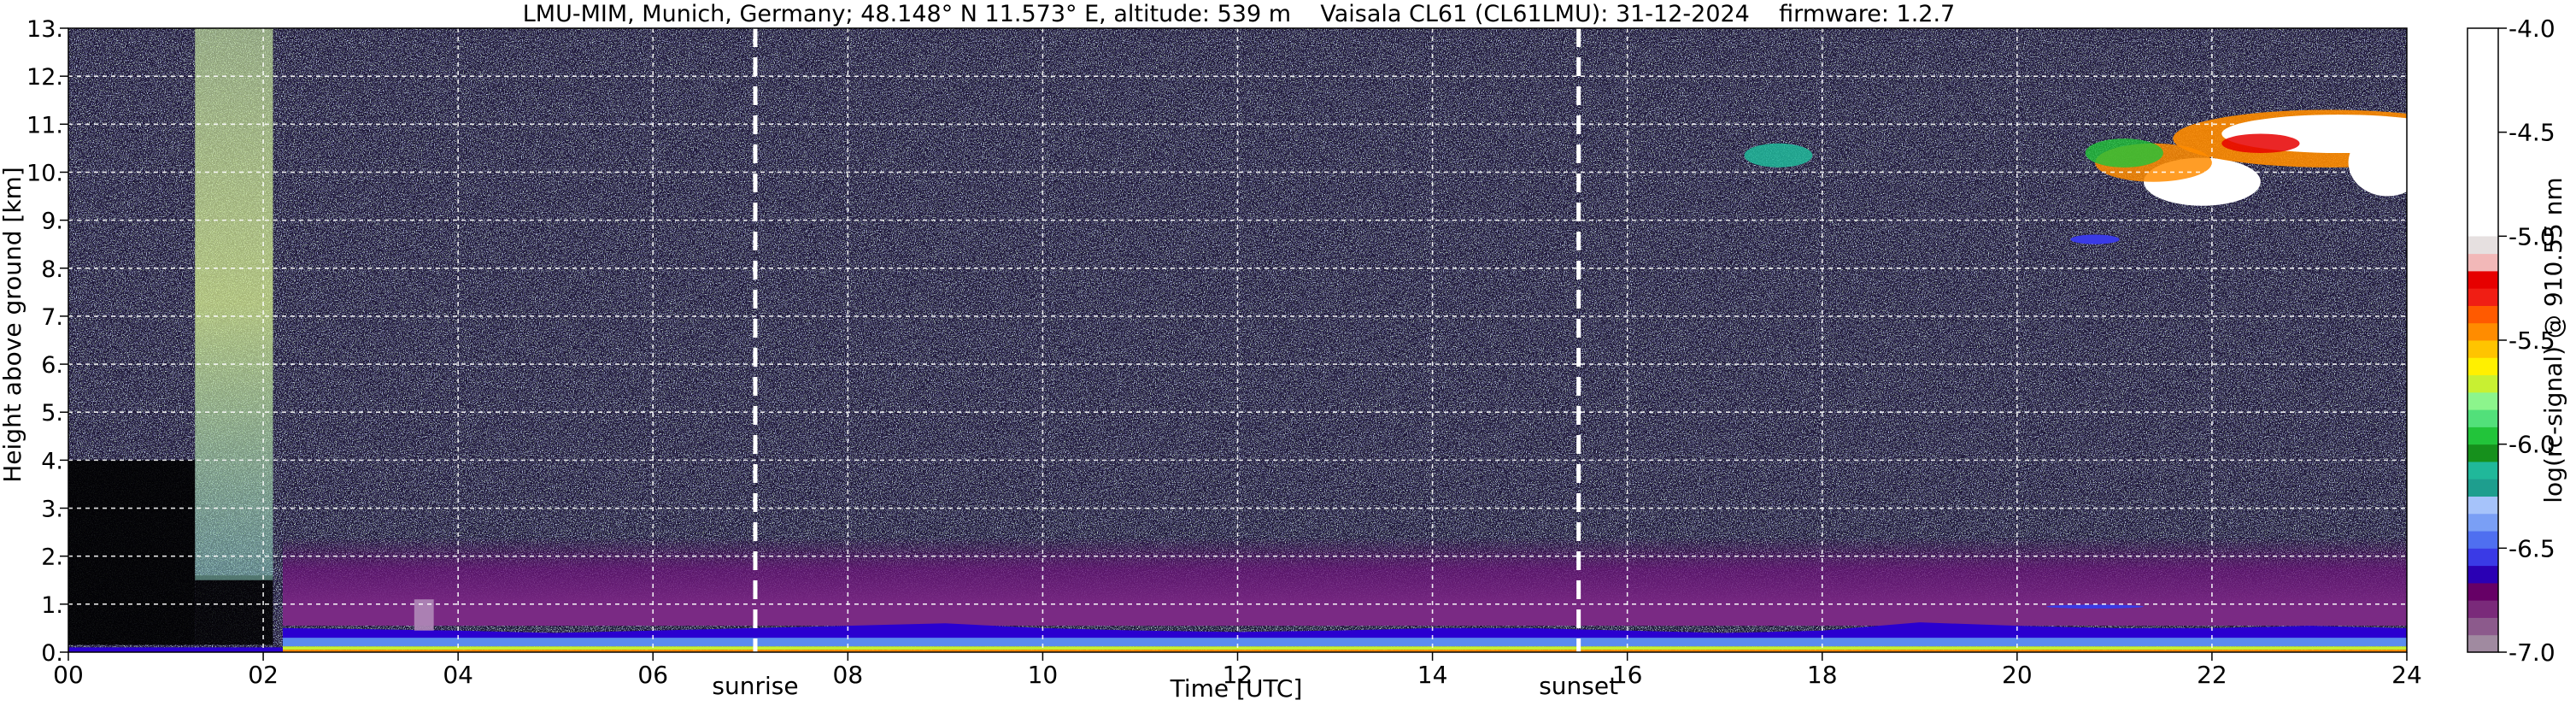 The image size is (2576, 706). I want to click on x-tick-label: 04, so click(458, 675).